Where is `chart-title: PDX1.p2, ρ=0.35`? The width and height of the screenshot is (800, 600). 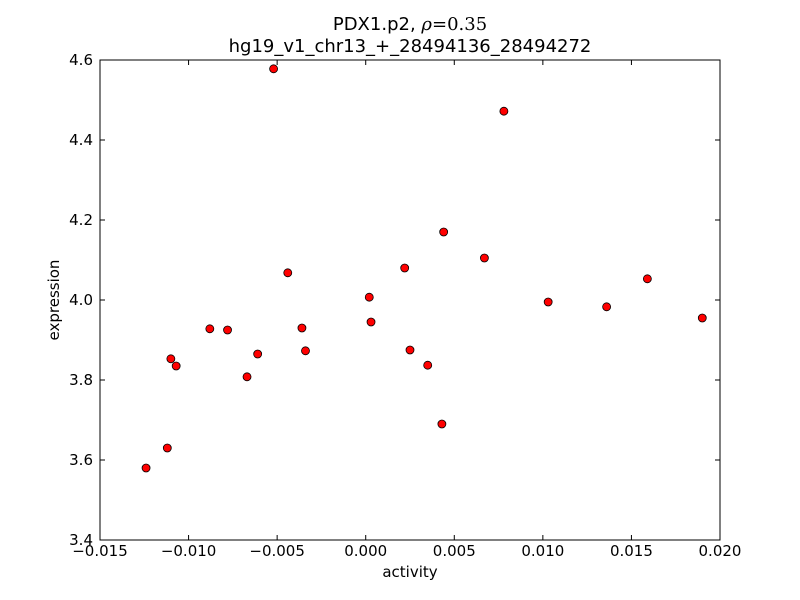 chart-title: PDX1.p2, ρ=0.35 is located at coordinates (410, 24).